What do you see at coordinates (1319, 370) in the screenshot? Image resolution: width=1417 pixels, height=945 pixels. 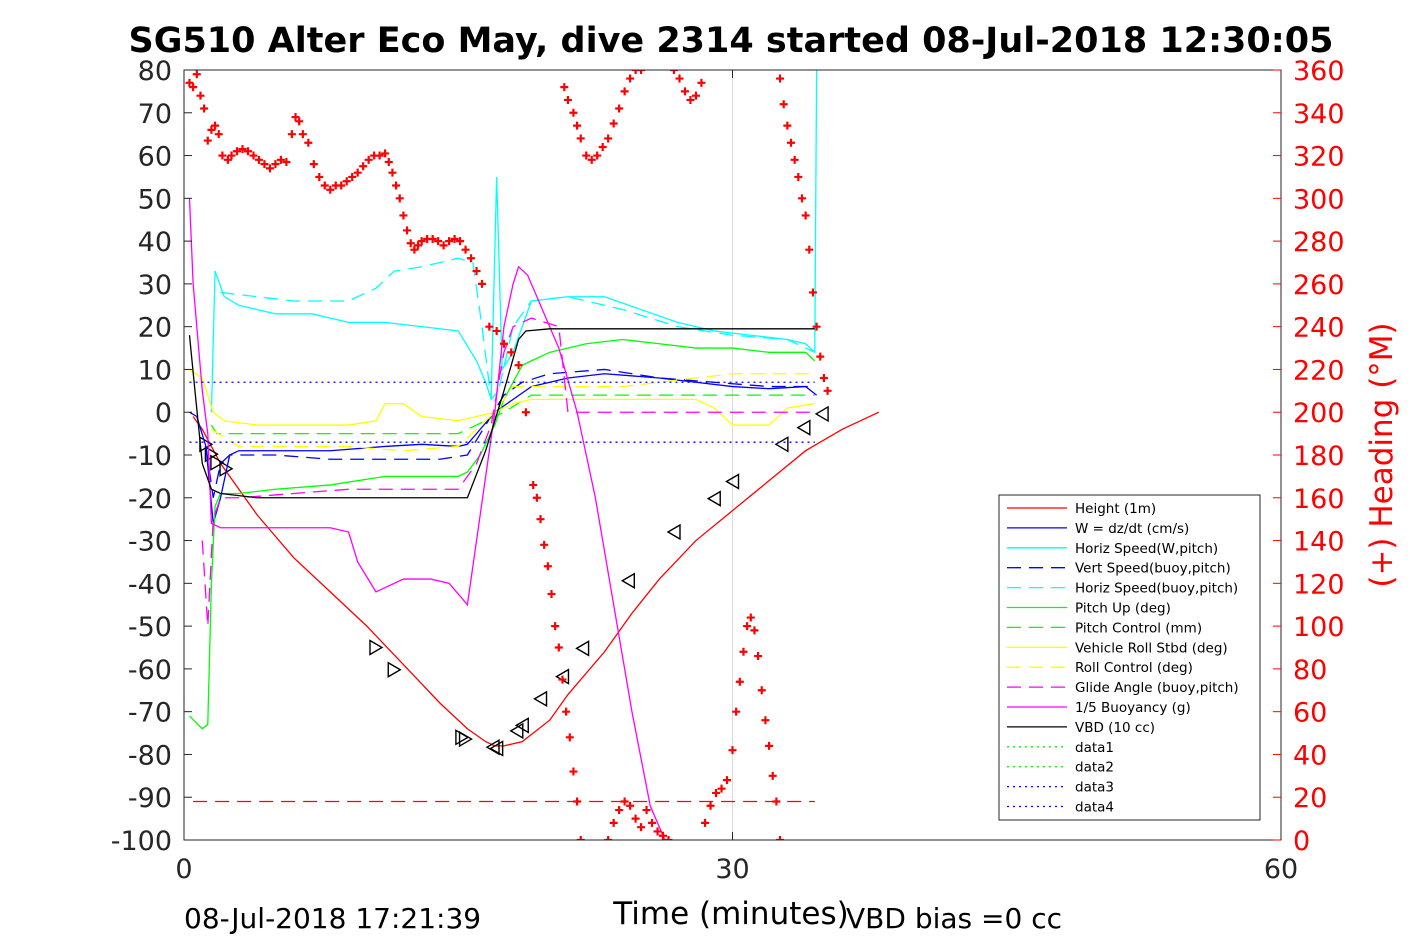 I see `y2-tick-label: 220` at bounding box center [1319, 370].